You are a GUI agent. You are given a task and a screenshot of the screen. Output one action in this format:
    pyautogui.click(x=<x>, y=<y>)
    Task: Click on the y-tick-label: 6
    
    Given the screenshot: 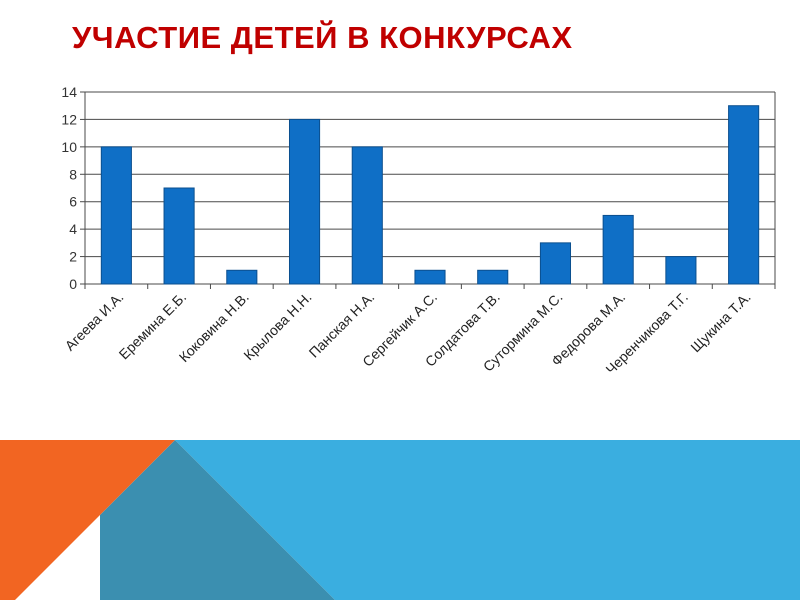 What is the action you would take?
    pyautogui.click(x=73, y=202)
    